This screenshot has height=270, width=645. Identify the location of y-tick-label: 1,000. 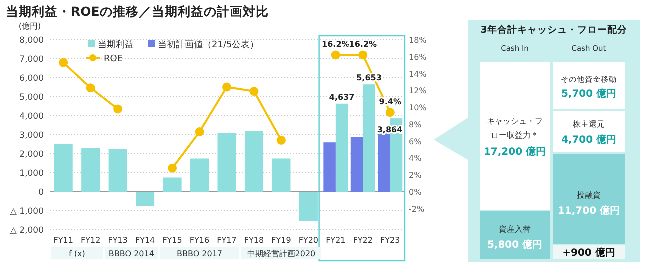
(32, 174).